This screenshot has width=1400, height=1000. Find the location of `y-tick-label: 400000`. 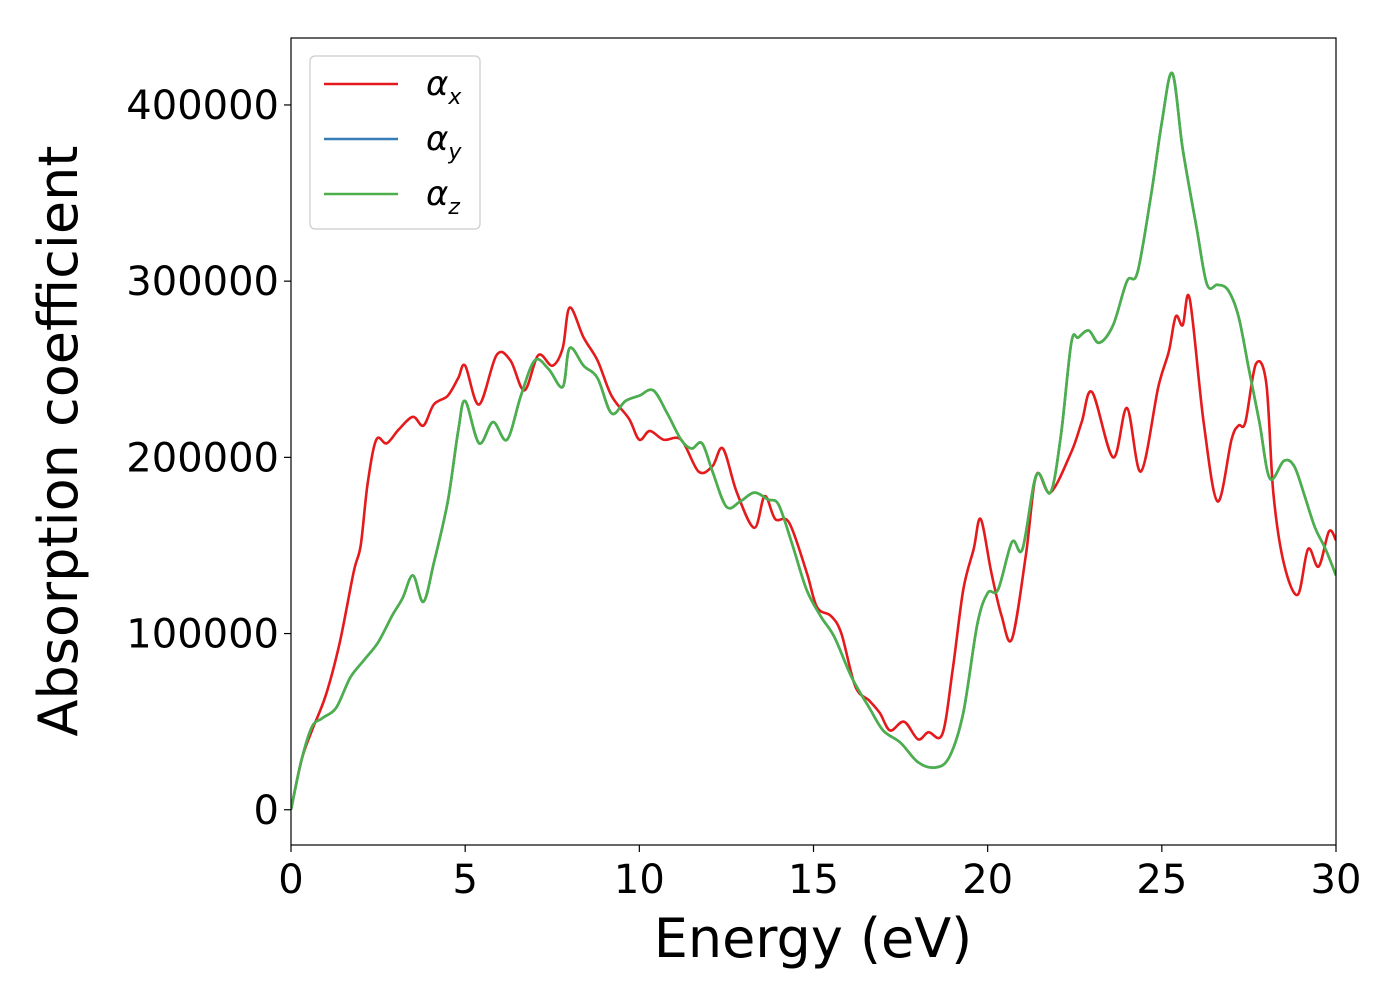

y-tick-label: 400000 is located at coordinates (202, 106).